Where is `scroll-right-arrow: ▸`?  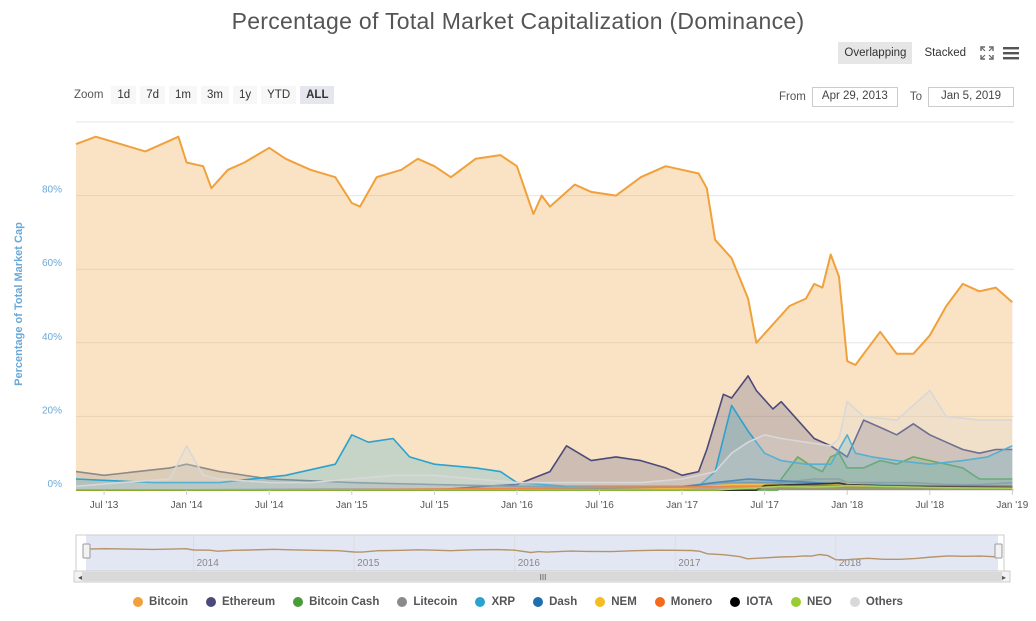 scroll-right-arrow: ▸ is located at coordinates (1004, 577).